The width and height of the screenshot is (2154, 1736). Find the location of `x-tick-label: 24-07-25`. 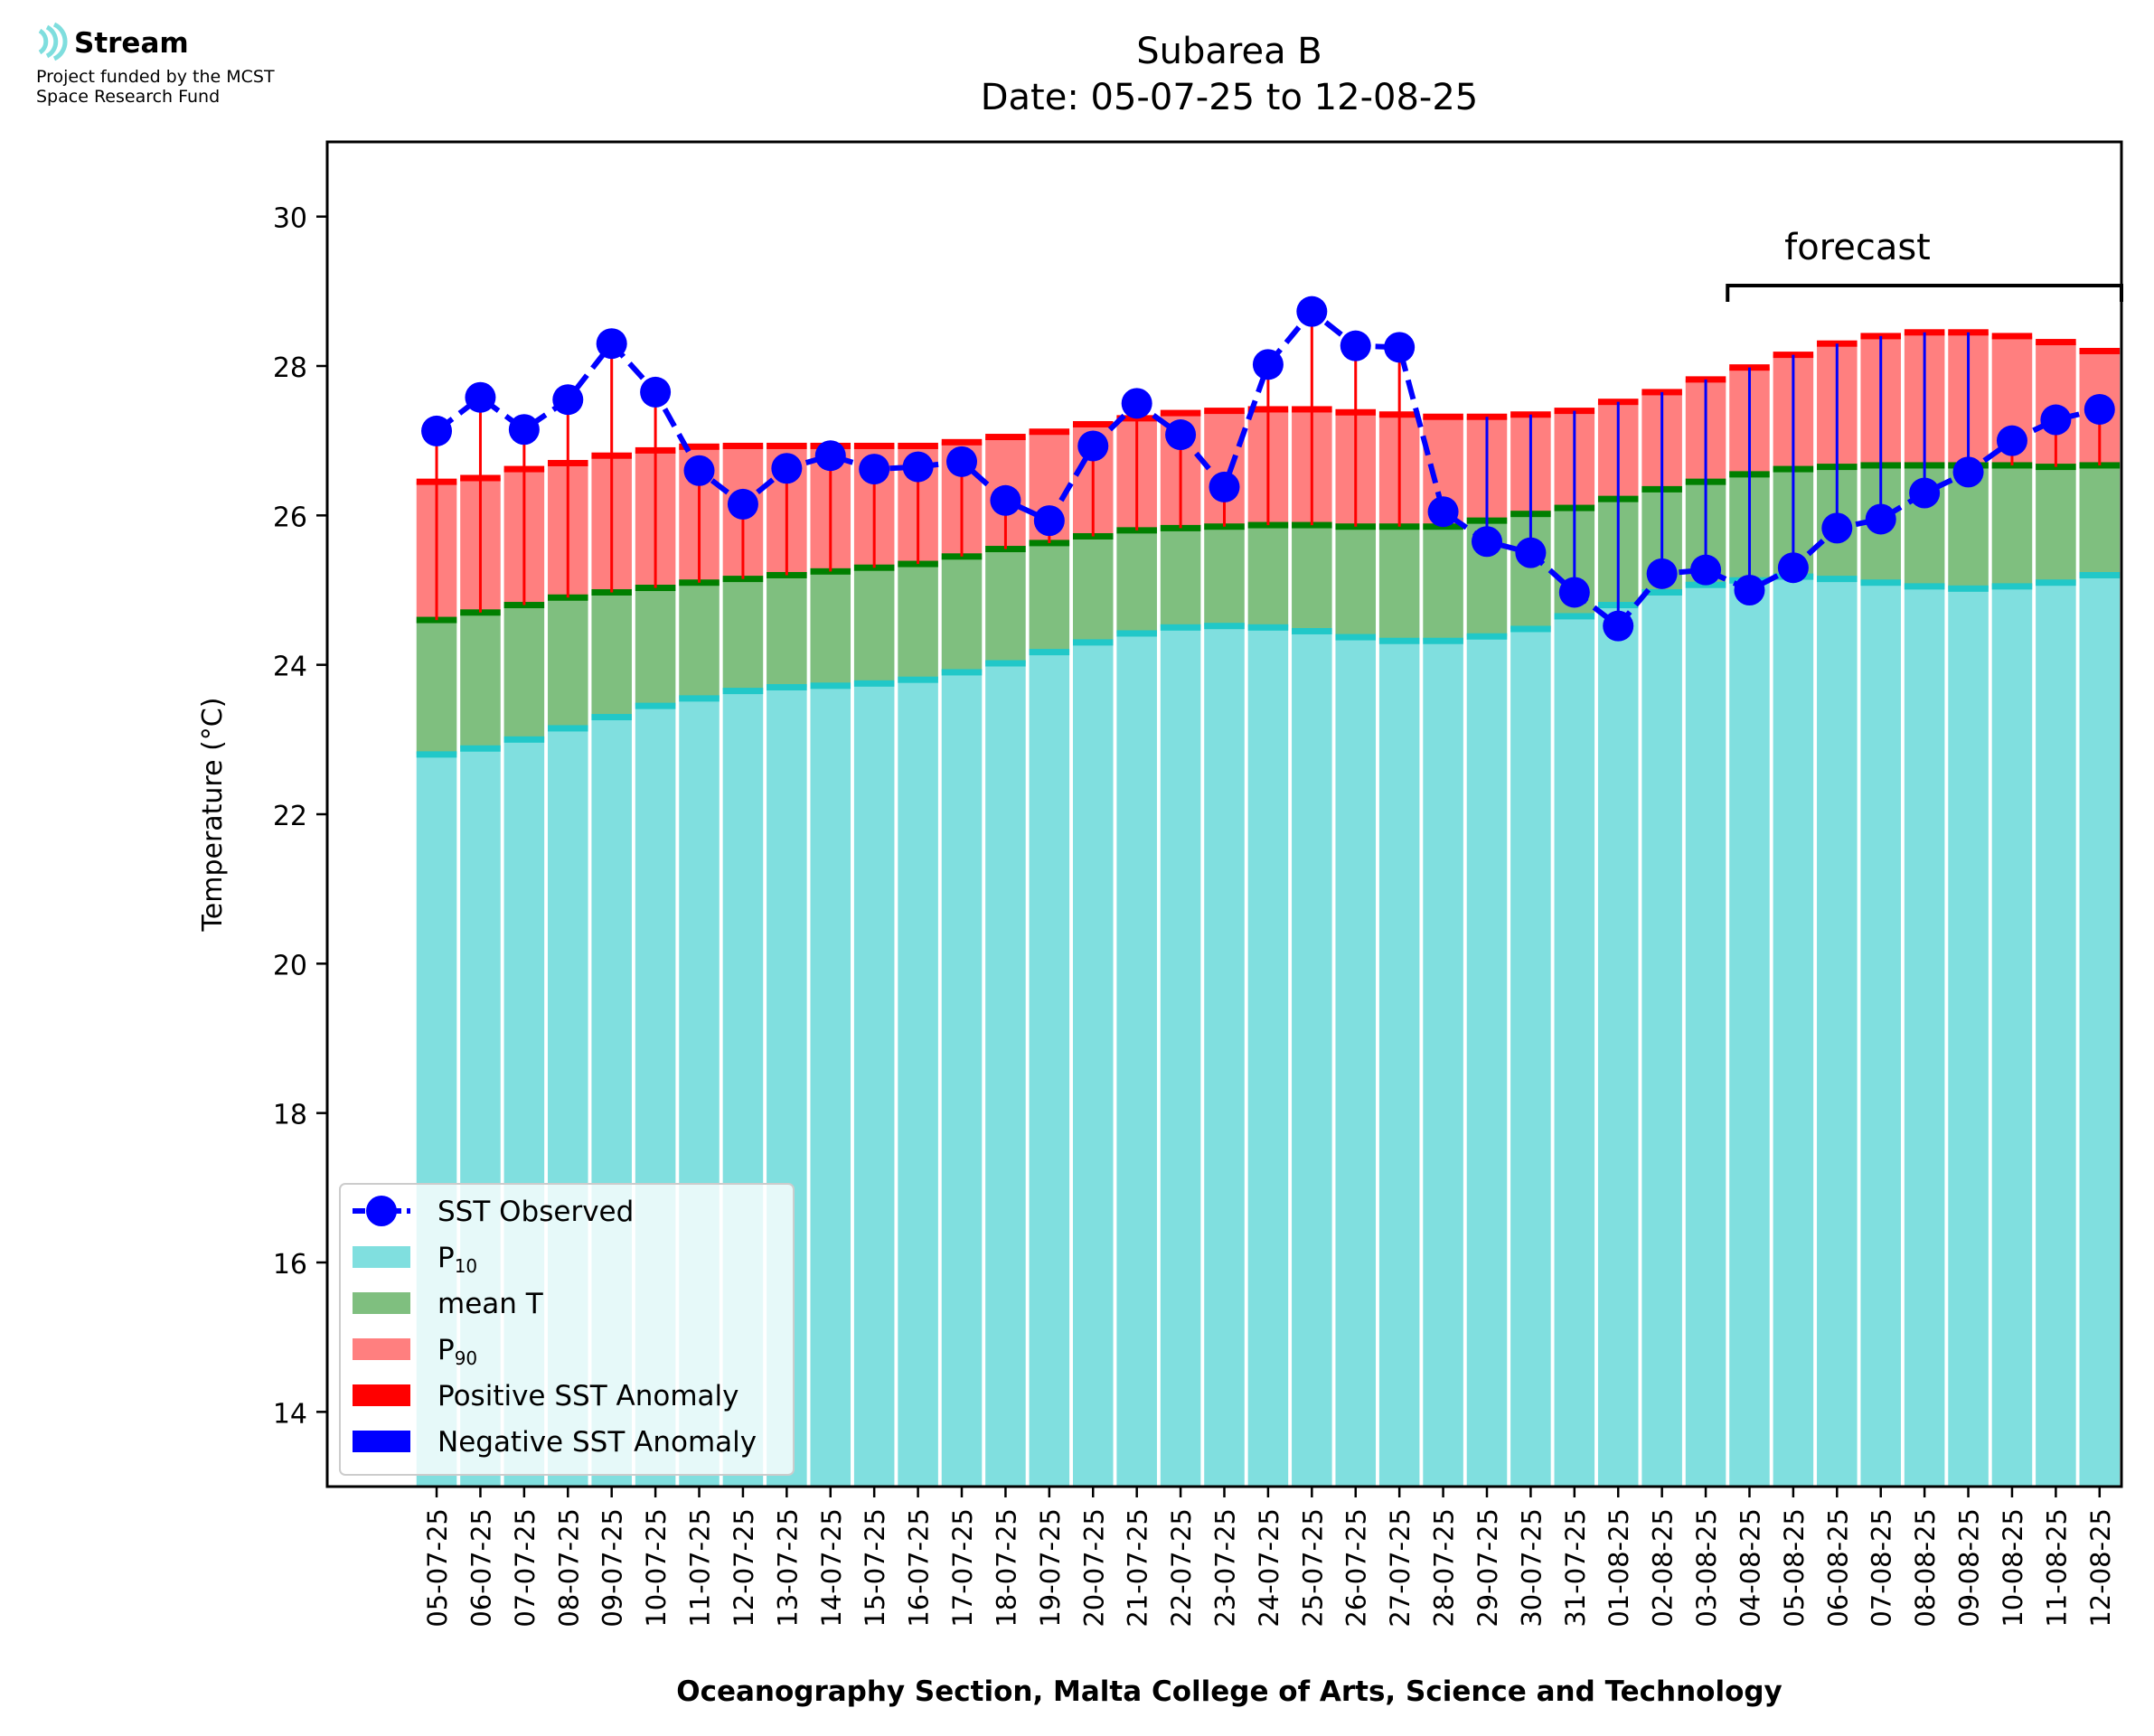

x-tick-label: 24-07-25 is located at coordinates (1269, 1568).